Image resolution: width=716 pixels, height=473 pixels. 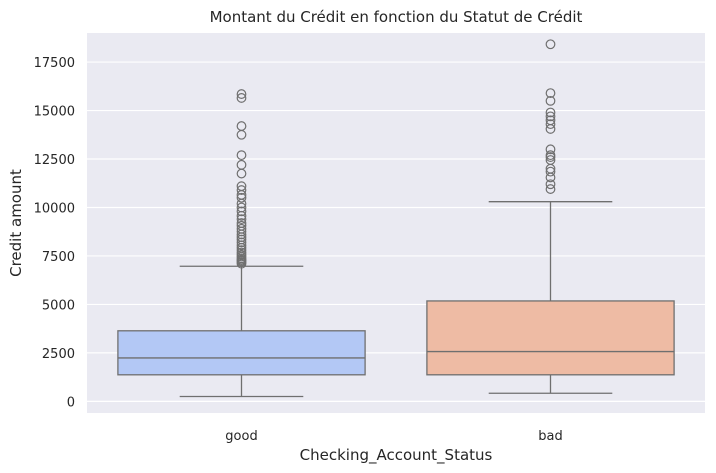 What do you see at coordinates (71, 402) in the screenshot?
I see `y-tick-label: 0` at bounding box center [71, 402].